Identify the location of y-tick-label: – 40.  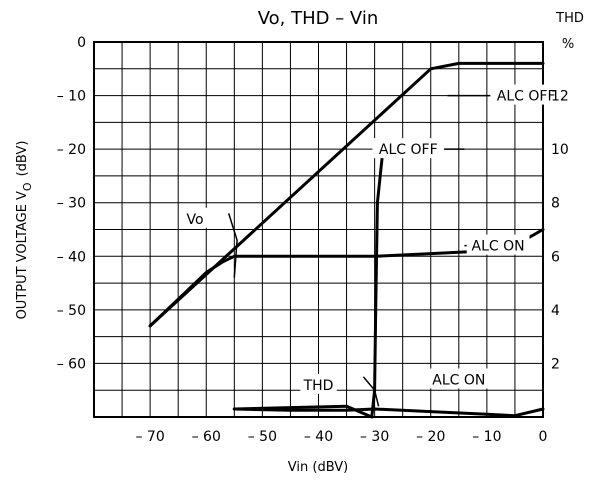
(71, 257).